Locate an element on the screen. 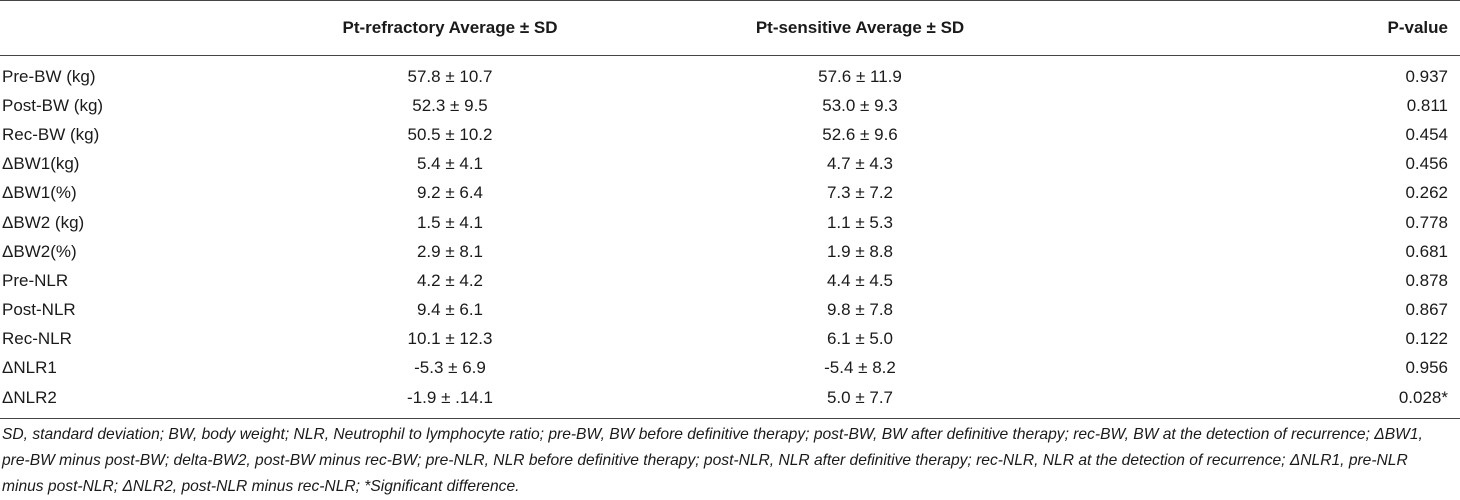 This screenshot has height=500, width=1460. row-label: Pre-BW (kg) is located at coordinates (49, 76).